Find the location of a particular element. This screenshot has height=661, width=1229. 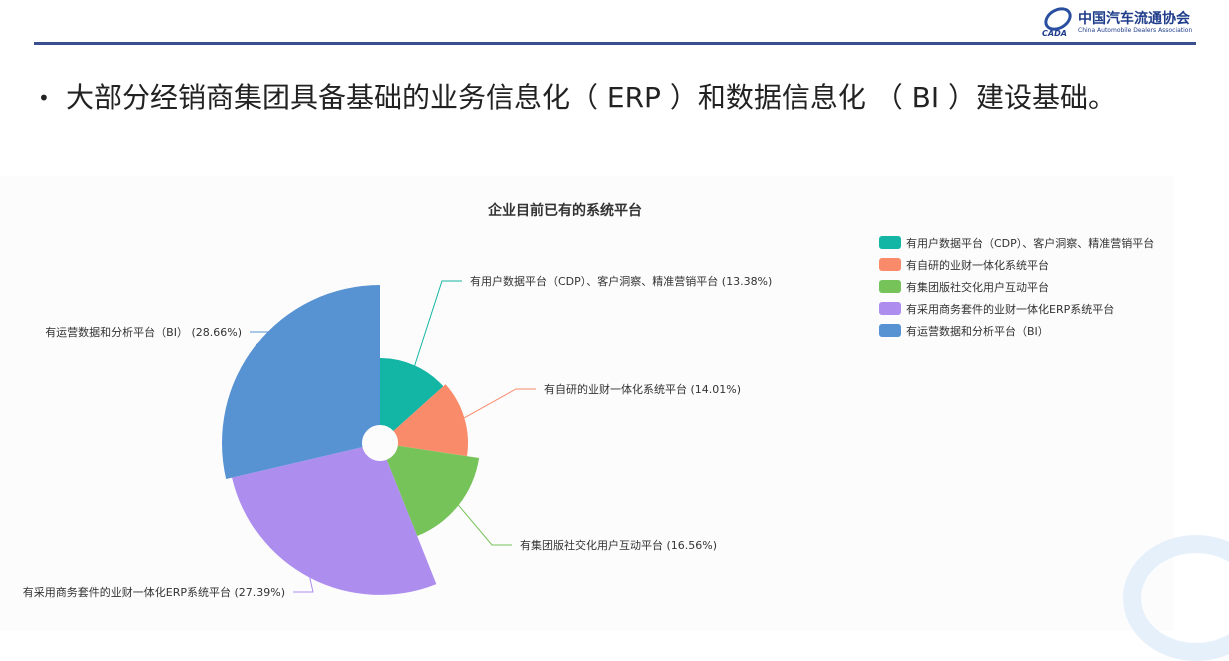

slice-label: 有用户数据平台（CDP）、客户洞察、精准营销平台 (13.38%) is located at coordinates (621, 281).